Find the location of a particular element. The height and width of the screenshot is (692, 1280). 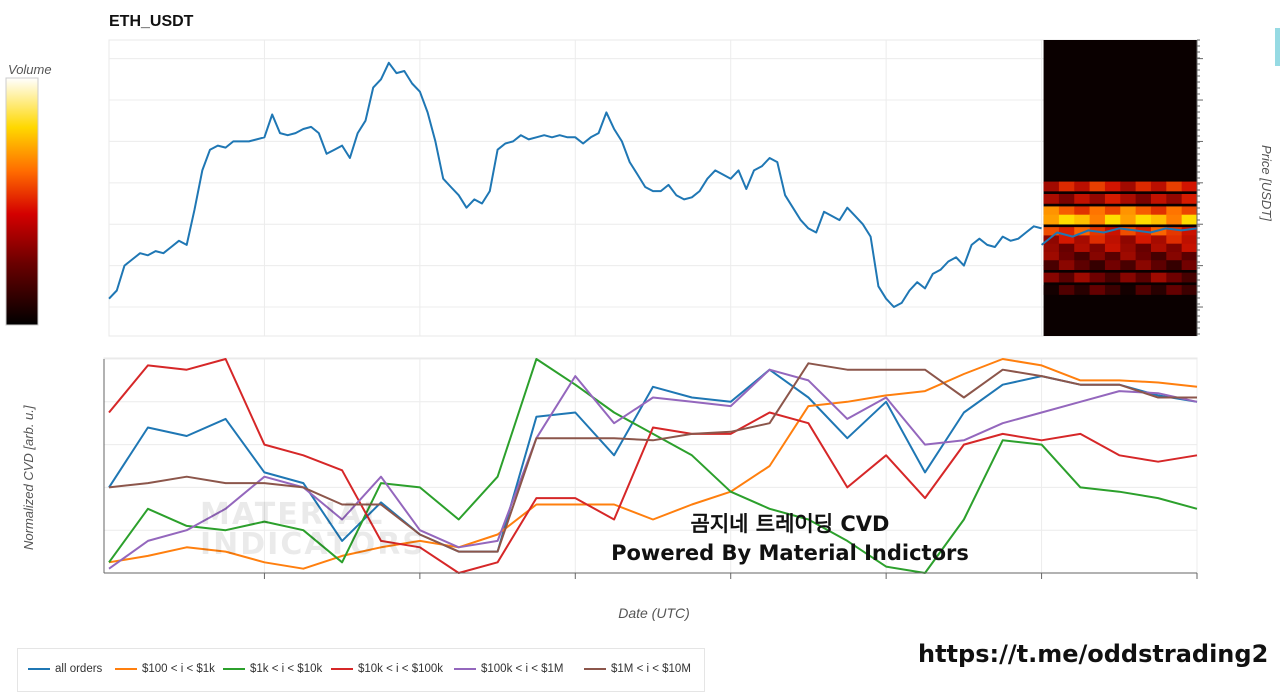

legend-item: $100k < i < $1M is located at coordinates (508, 669).